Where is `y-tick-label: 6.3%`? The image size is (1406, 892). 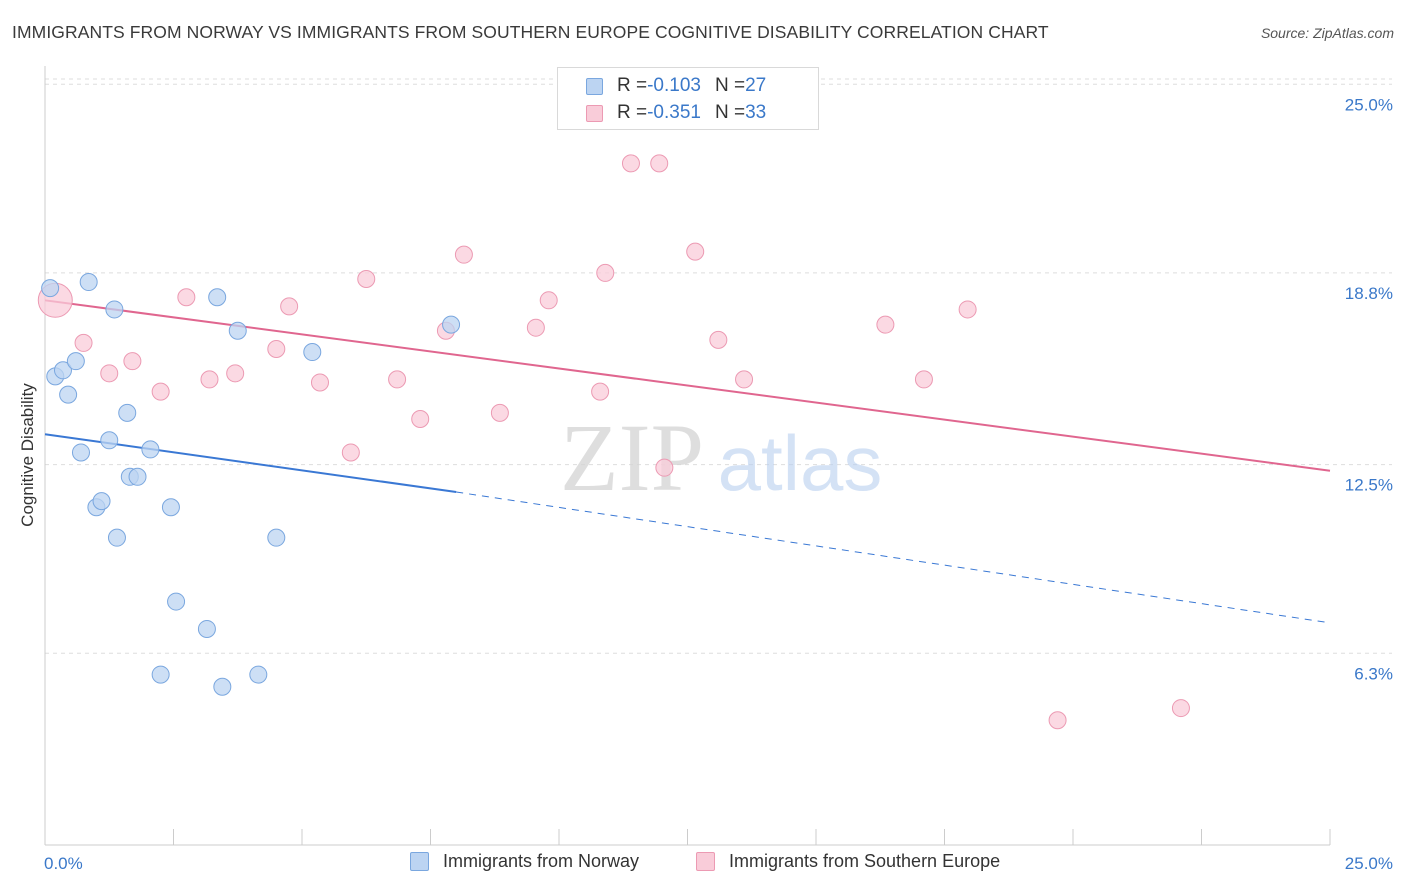
y-tick-label: 6.3% is located at coordinates (1373, 673).